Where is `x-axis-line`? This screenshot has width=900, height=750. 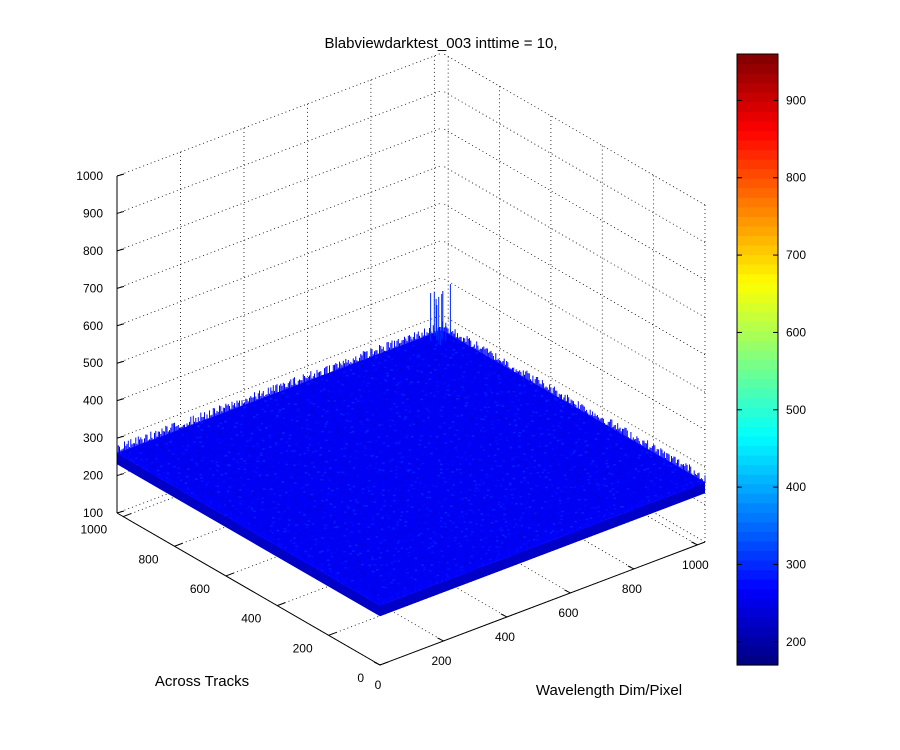 x-axis-line is located at coordinates (542, 603).